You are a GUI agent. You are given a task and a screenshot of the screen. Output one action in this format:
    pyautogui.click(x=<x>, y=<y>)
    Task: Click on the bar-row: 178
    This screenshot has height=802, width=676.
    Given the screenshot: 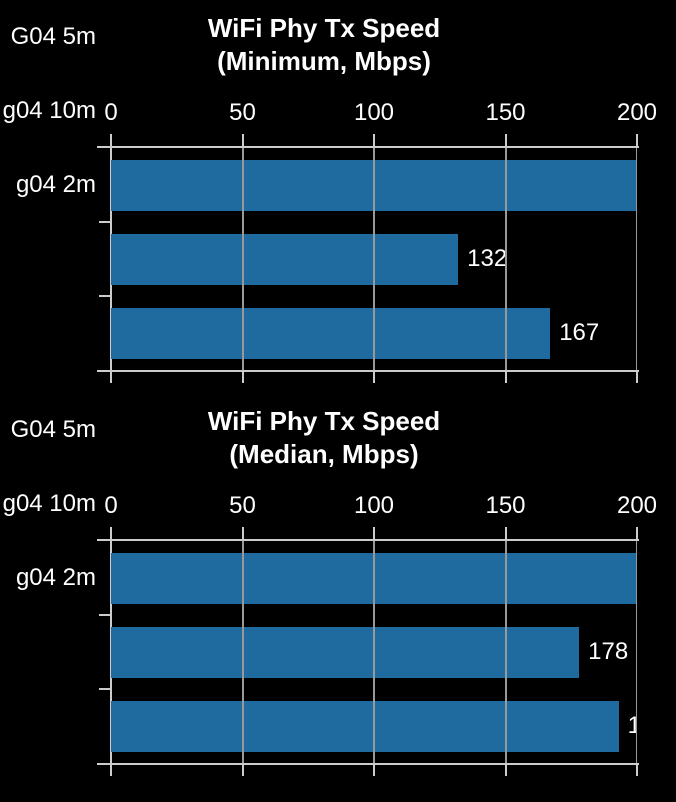 What is the action you would take?
    pyautogui.click(x=374, y=652)
    